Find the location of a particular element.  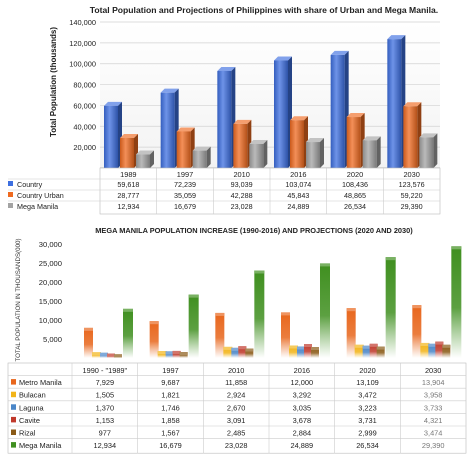

chart-2-data-label: 1,153 is located at coordinates (105, 420).